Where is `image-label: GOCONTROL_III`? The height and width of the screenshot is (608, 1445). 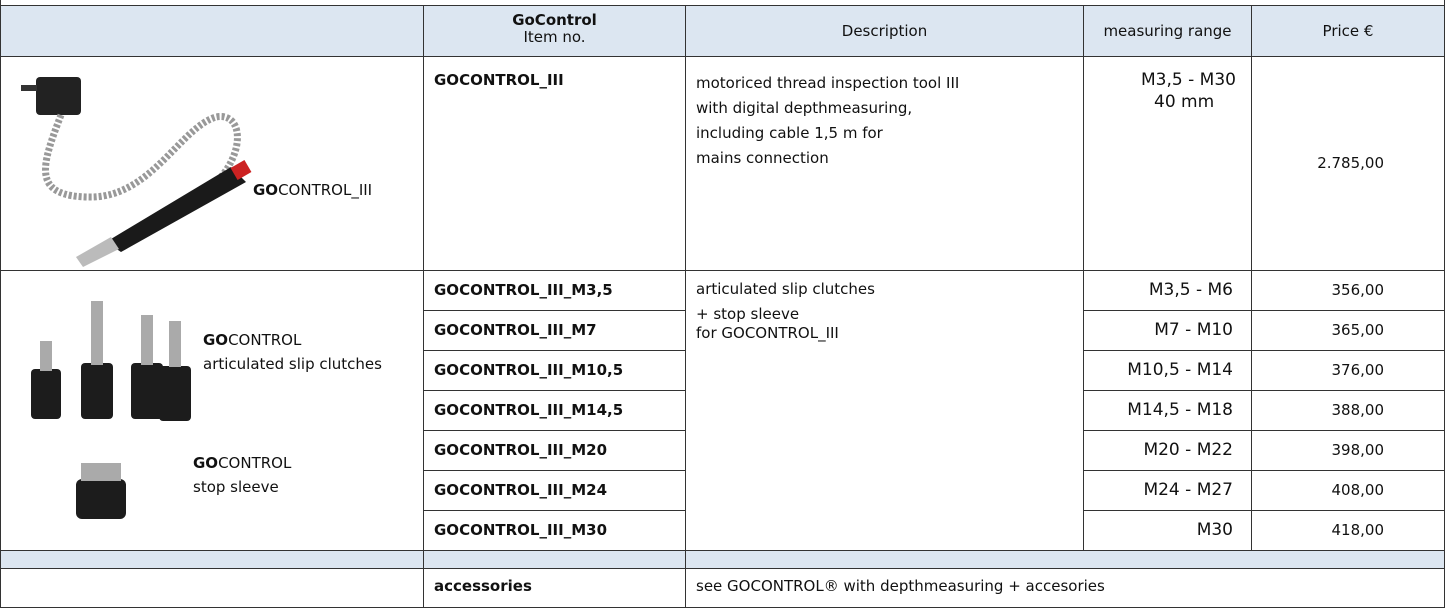 image-label: GOCONTROL_III is located at coordinates (313, 190).